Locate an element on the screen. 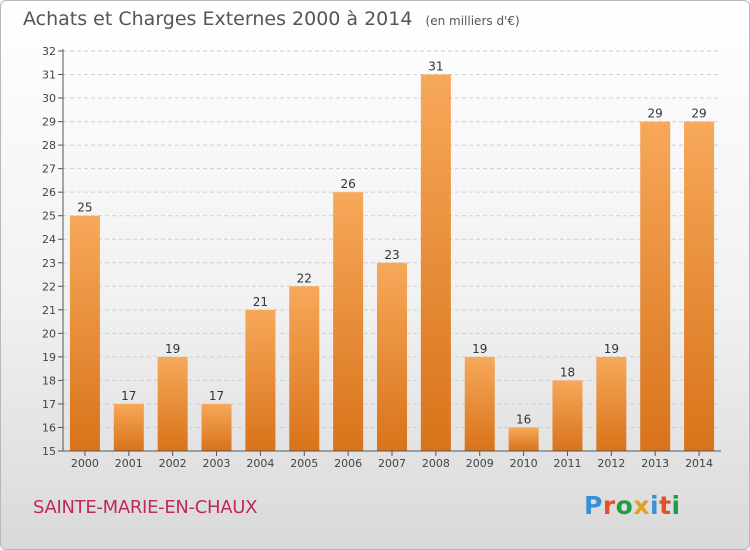  logo-letter: x is located at coordinates (641, 505).